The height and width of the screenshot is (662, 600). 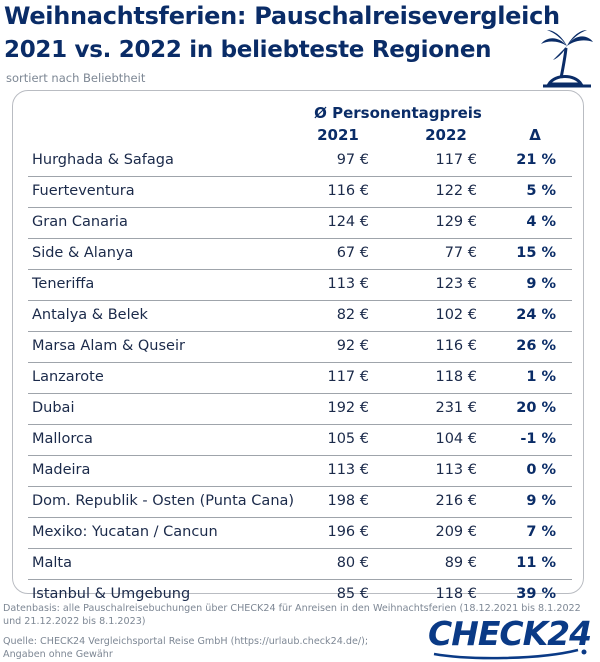 What do you see at coordinates (541, 532) in the screenshot?
I see `delta-cell: 7 %` at bounding box center [541, 532].